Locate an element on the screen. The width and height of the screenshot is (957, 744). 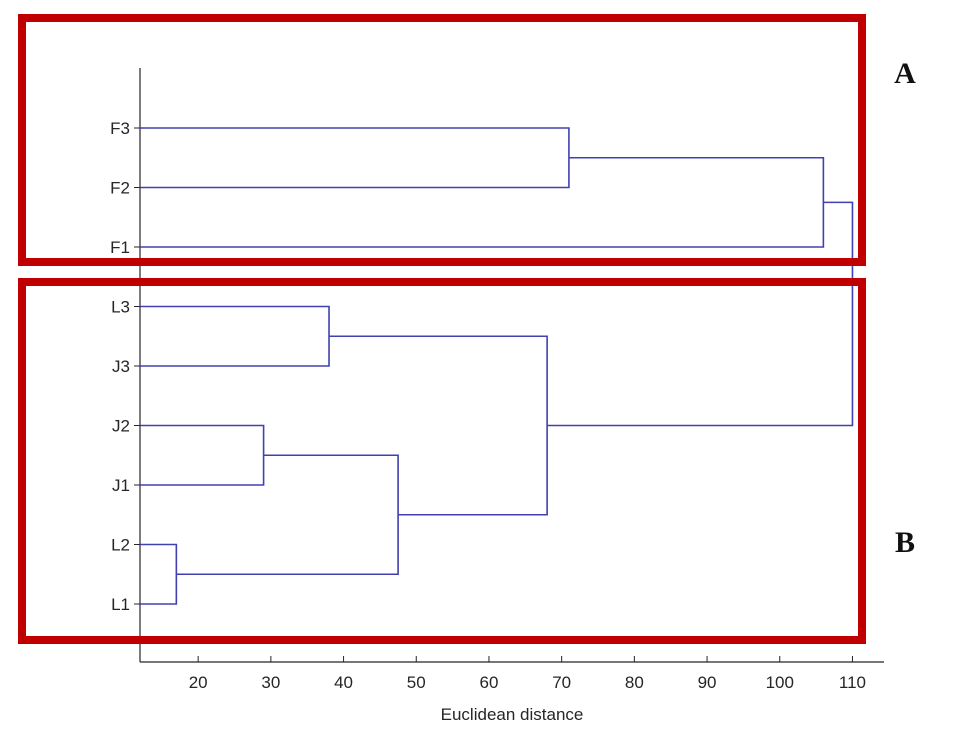
x-tick-label: 90 is located at coordinates (707, 682).